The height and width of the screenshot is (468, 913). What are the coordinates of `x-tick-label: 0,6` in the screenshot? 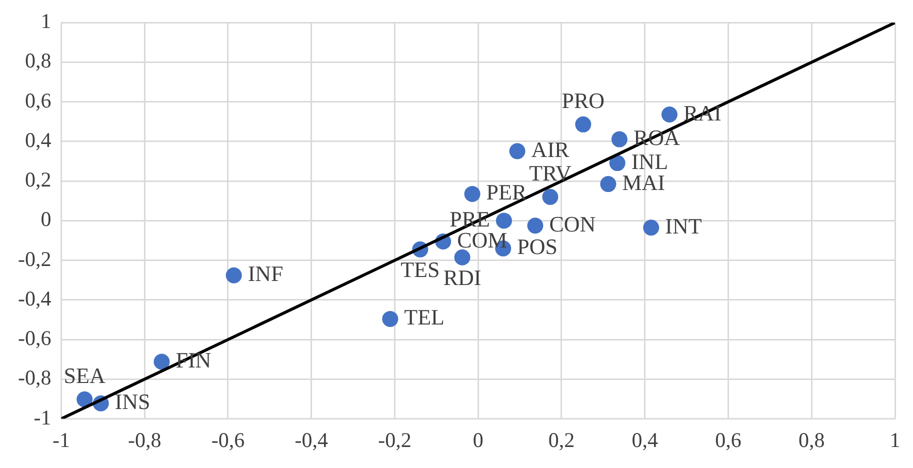 It's located at (728, 440).